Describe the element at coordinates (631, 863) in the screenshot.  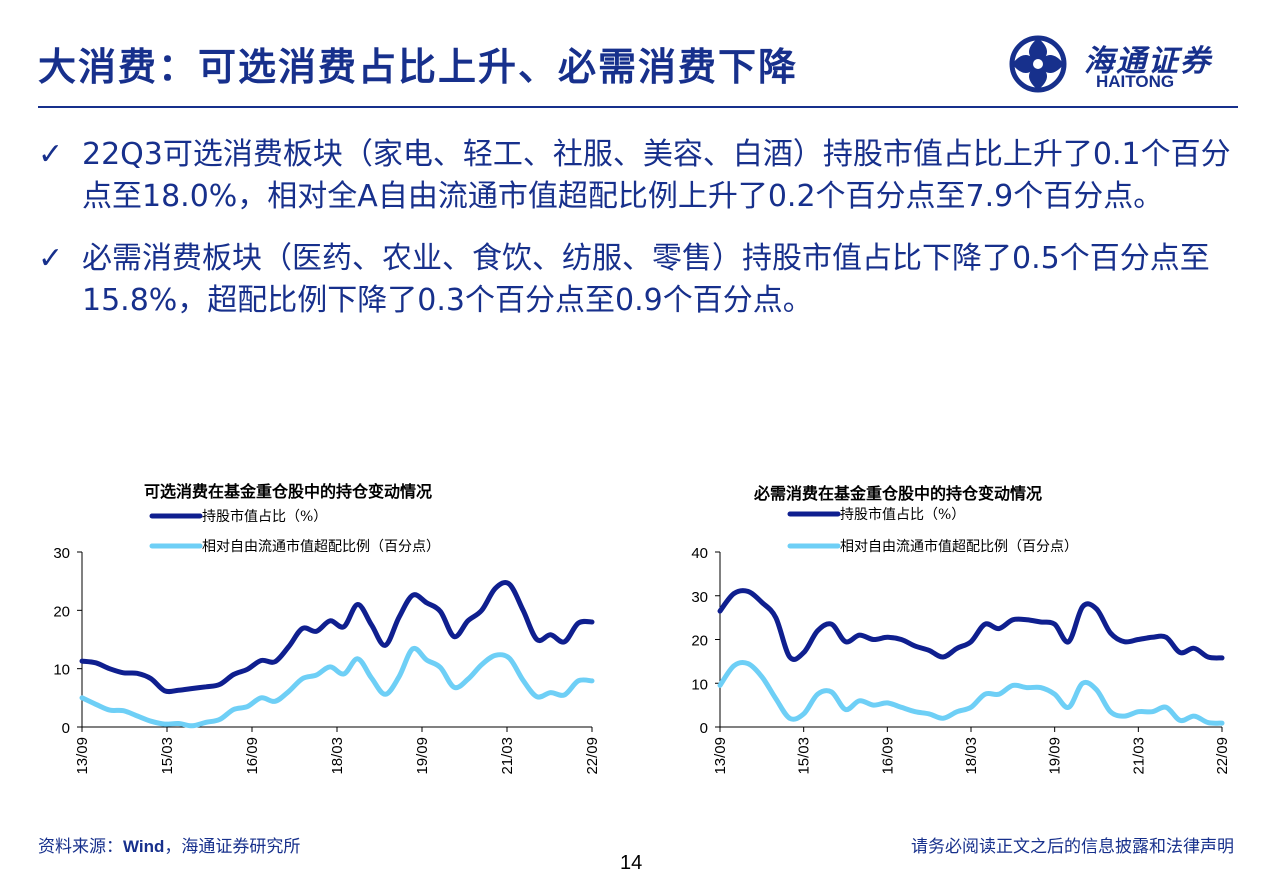
I see `page-number: 14` at that location.